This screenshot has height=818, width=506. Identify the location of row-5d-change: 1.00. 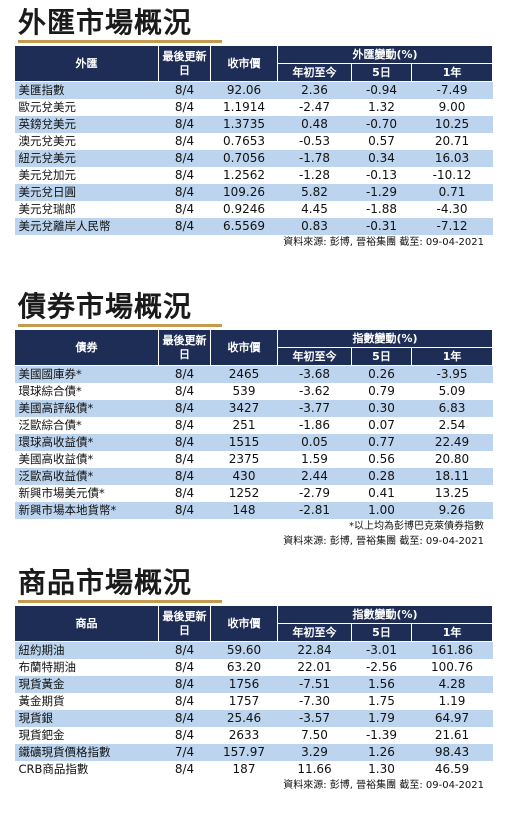
(381, 510).